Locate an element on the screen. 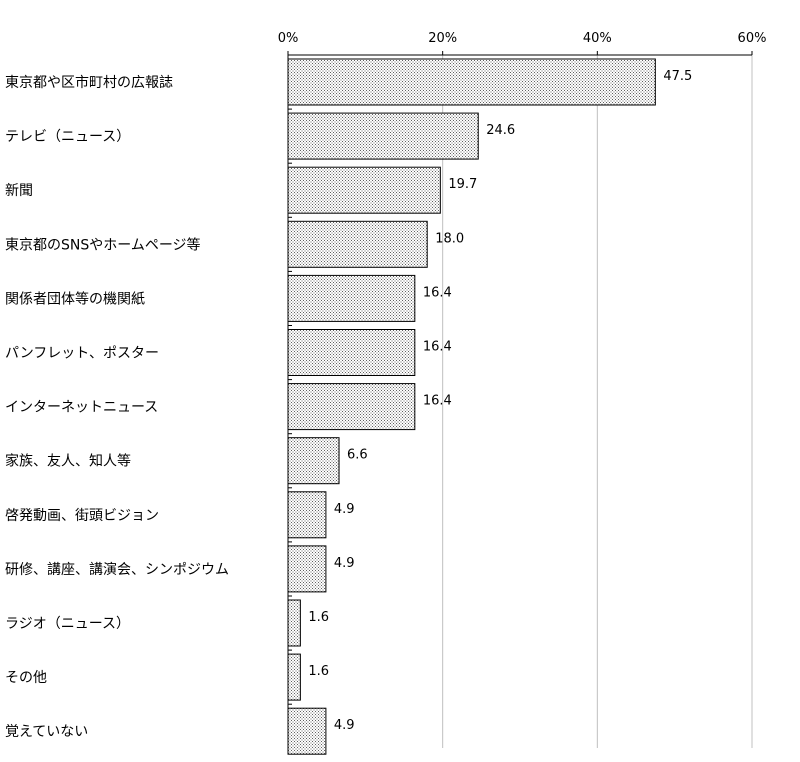  category-label: 新聞 is located at coordinates (19, 191).